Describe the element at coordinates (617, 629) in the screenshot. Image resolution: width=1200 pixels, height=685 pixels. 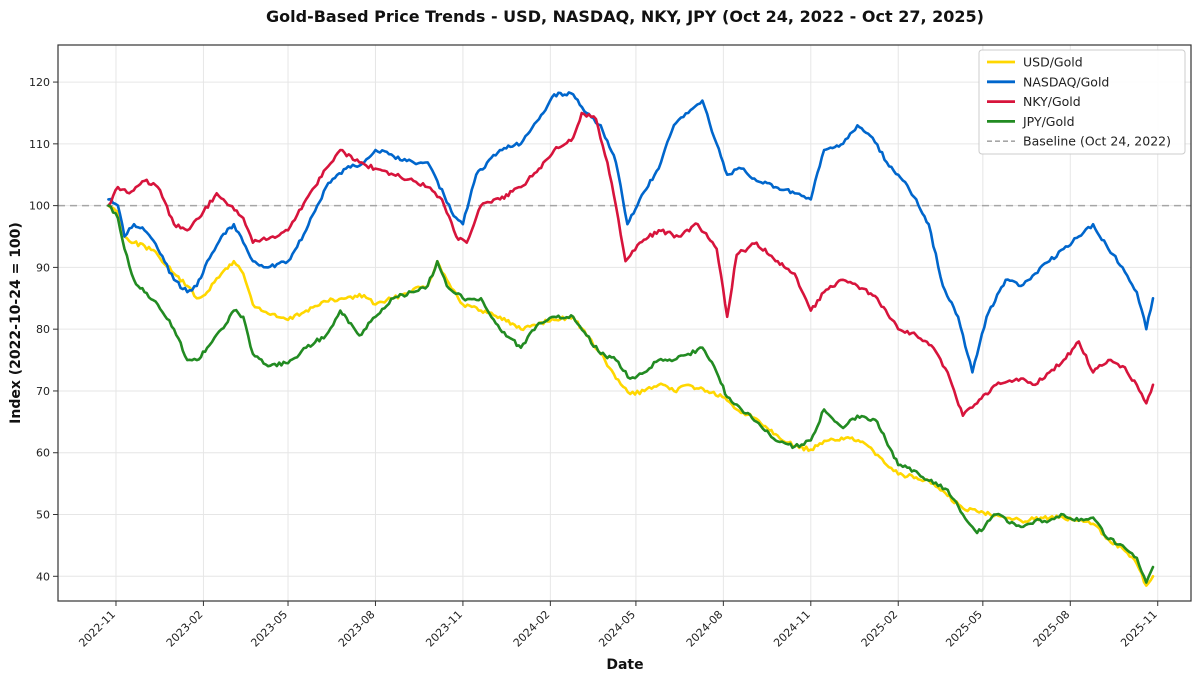
I see `x-tick-label: 2024-05` at that location.